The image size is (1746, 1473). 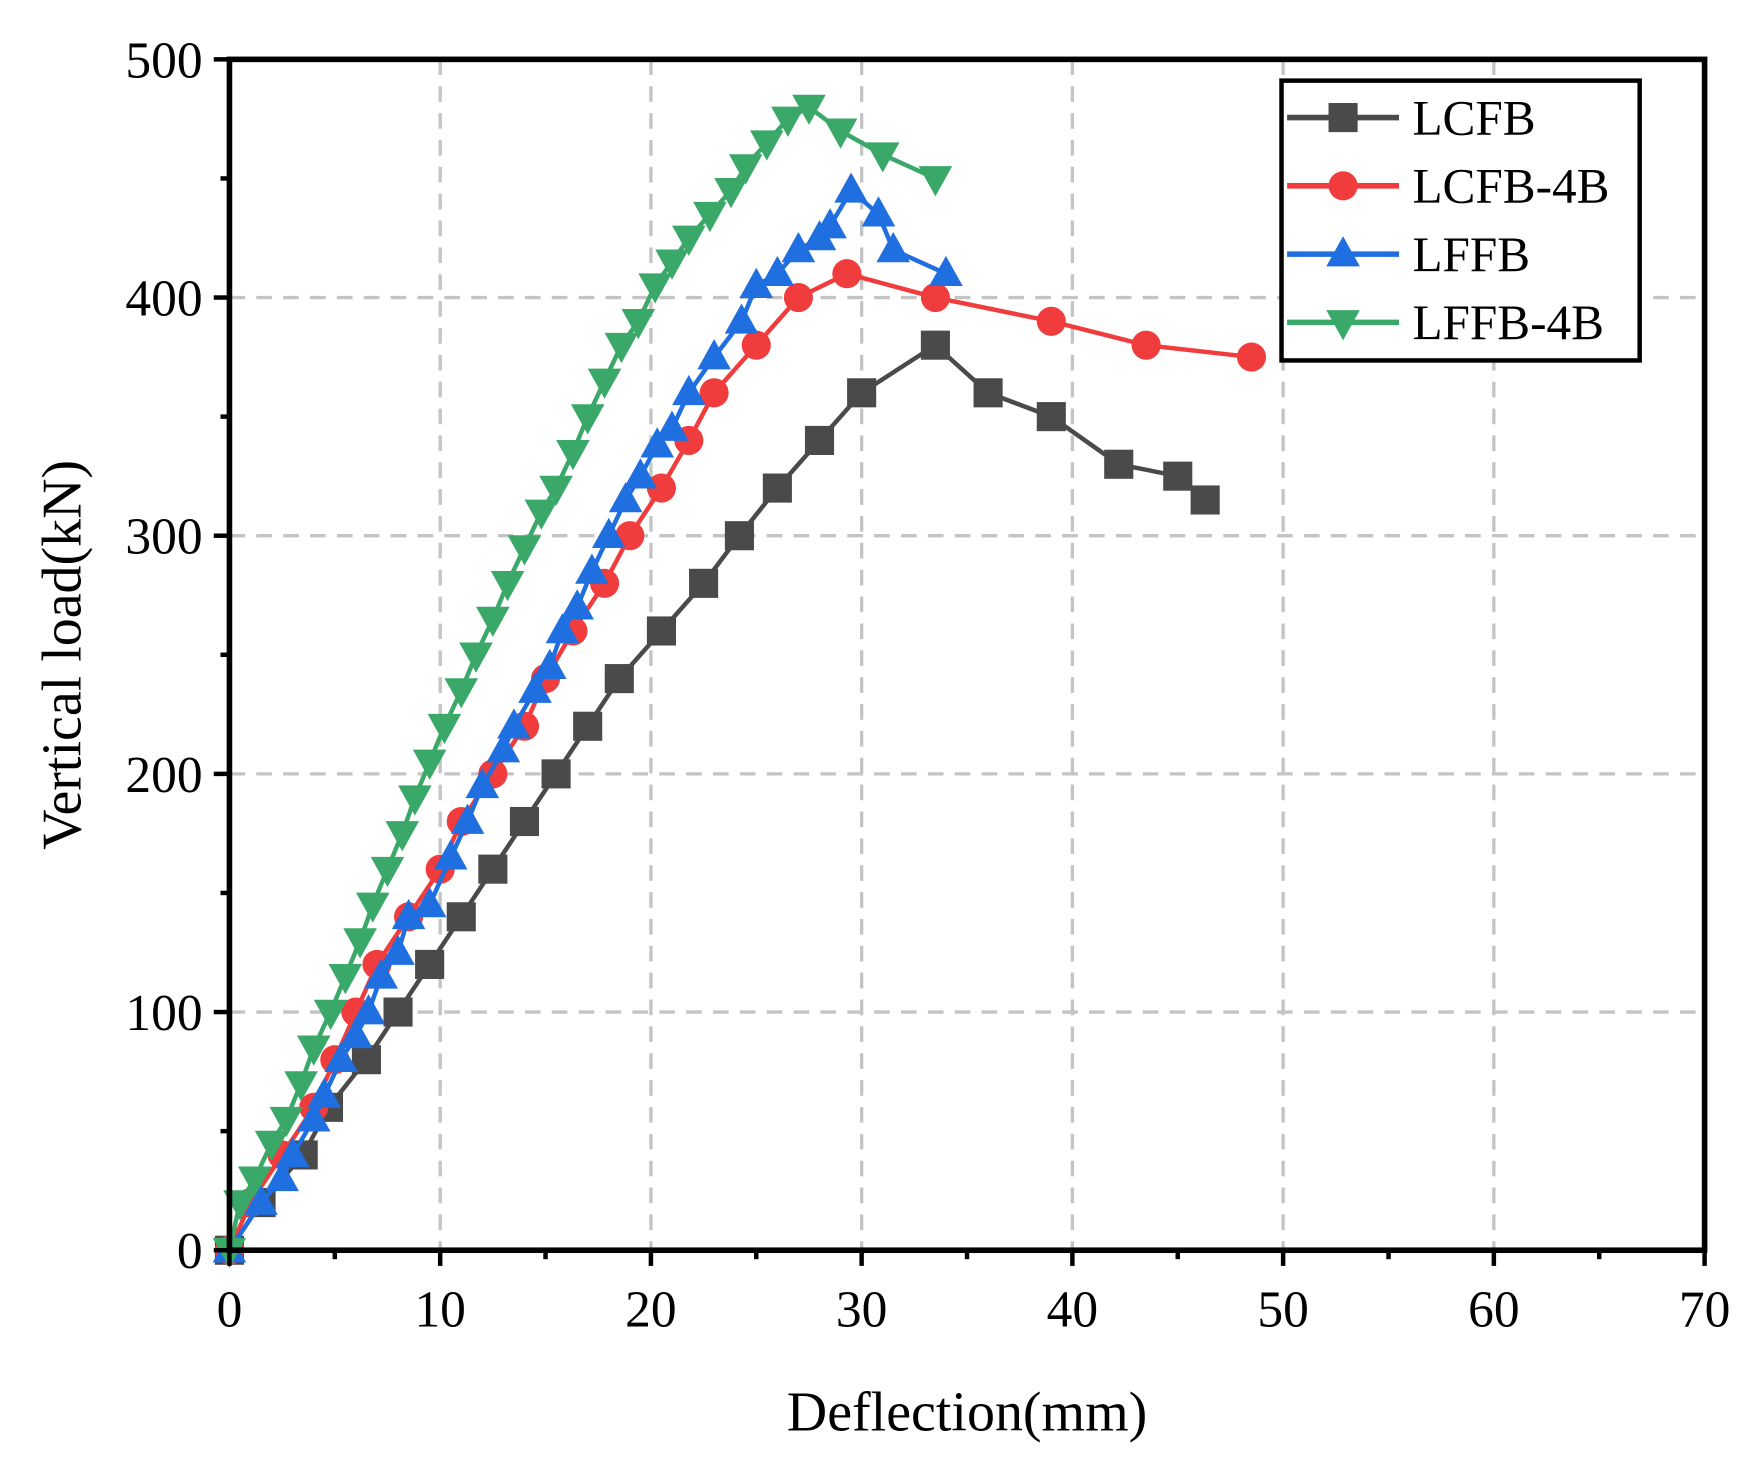 I want to click on x-tick-label: 60, so click(x=1493, y=1309).